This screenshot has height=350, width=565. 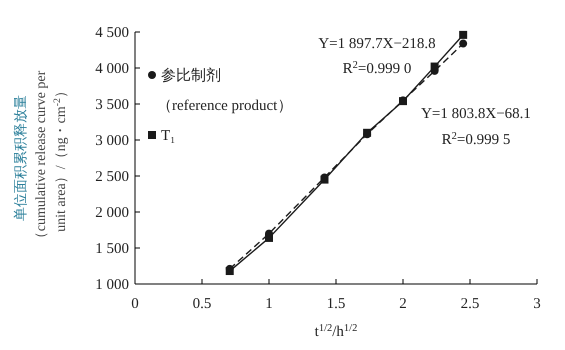 I want to click on x-tick-label: 1, so click(x=269, y=304).